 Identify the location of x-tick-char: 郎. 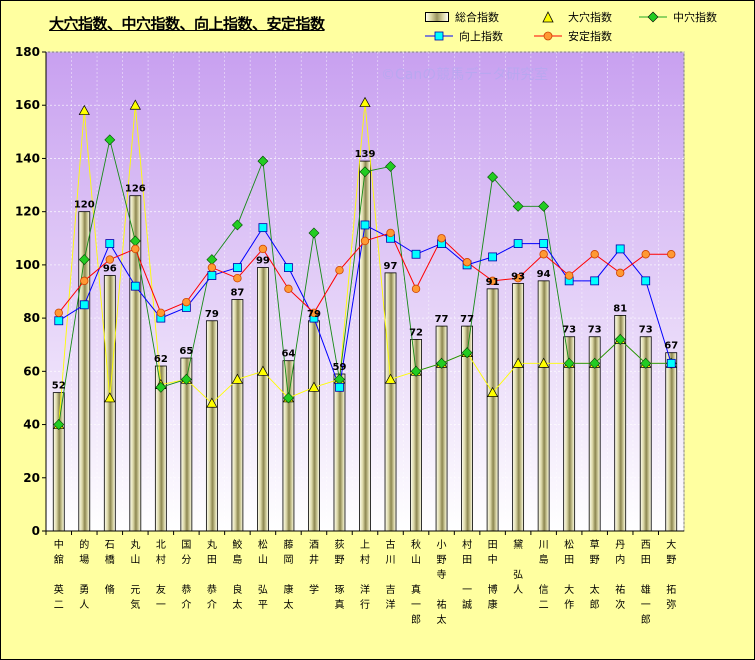
(595, 604).